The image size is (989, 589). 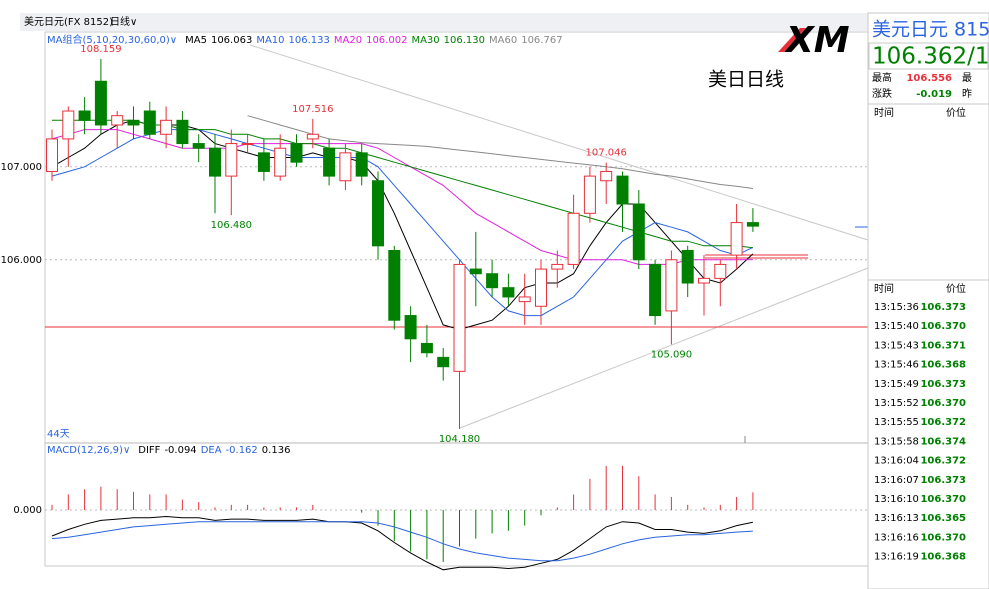 What do you see at coordinates (943, 518) in the screenshot?
I see `tick-price: 106.365` at bounding box center [943, 518].